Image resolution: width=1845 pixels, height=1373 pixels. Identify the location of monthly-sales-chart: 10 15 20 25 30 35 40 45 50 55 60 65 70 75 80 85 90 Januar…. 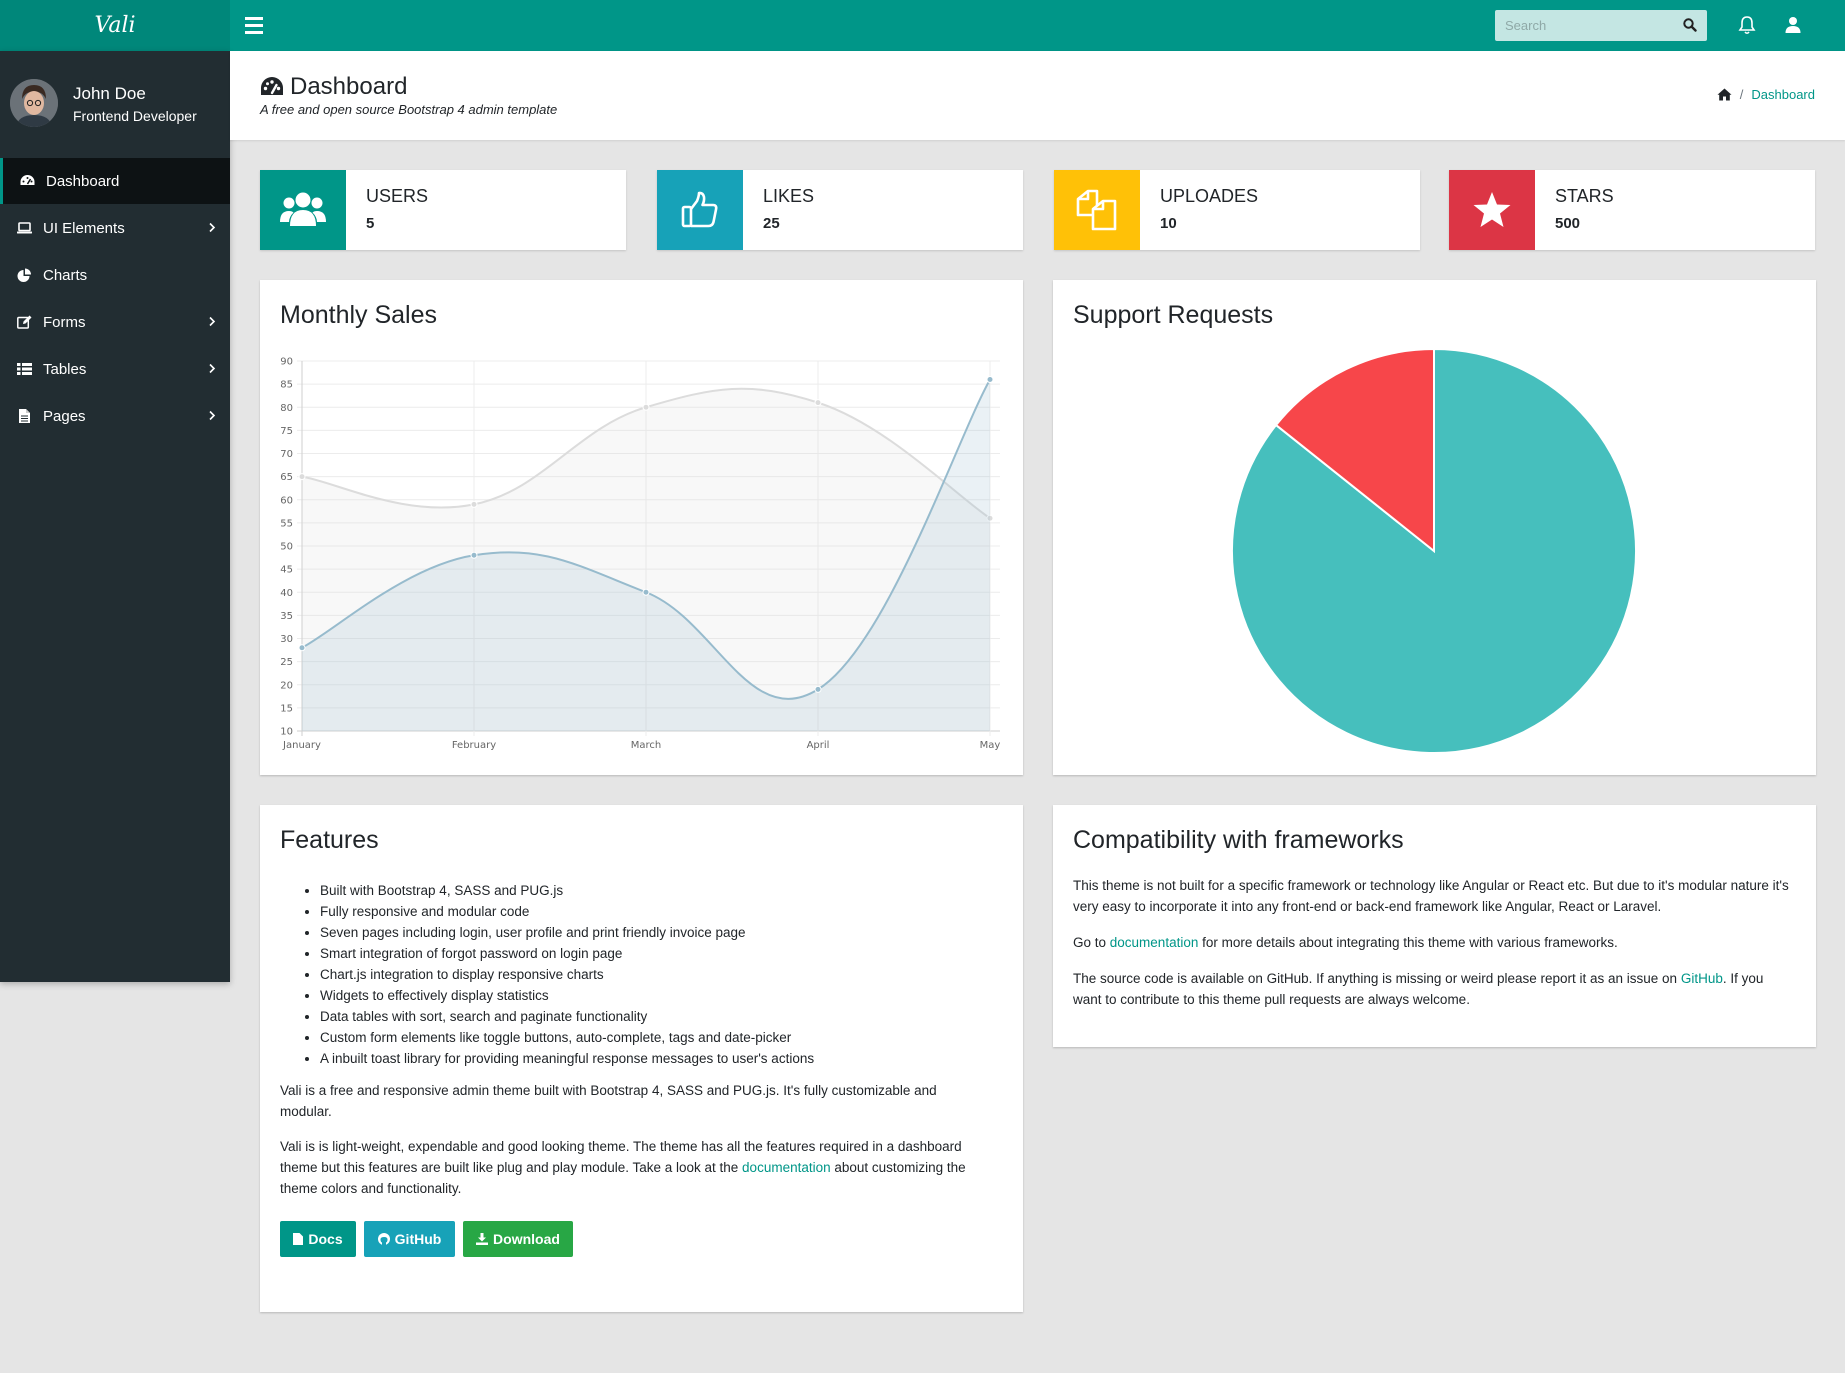
(640, 554).